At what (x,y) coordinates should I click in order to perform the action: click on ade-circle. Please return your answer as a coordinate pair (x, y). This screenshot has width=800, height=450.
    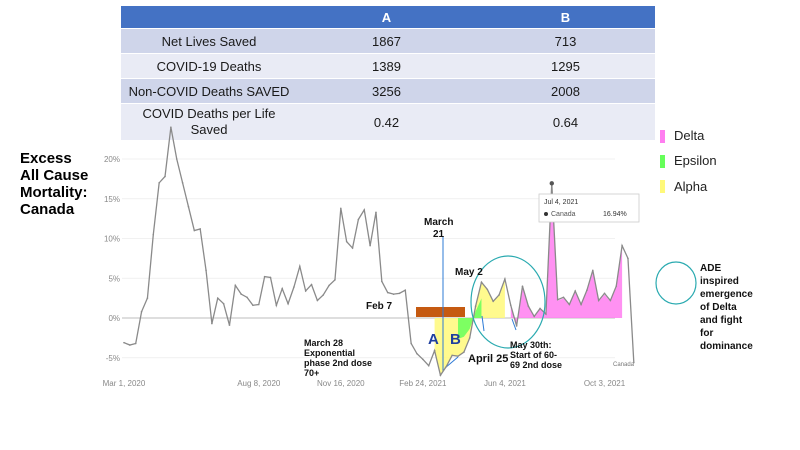
    Looking at the image, I should click on (676, 283).